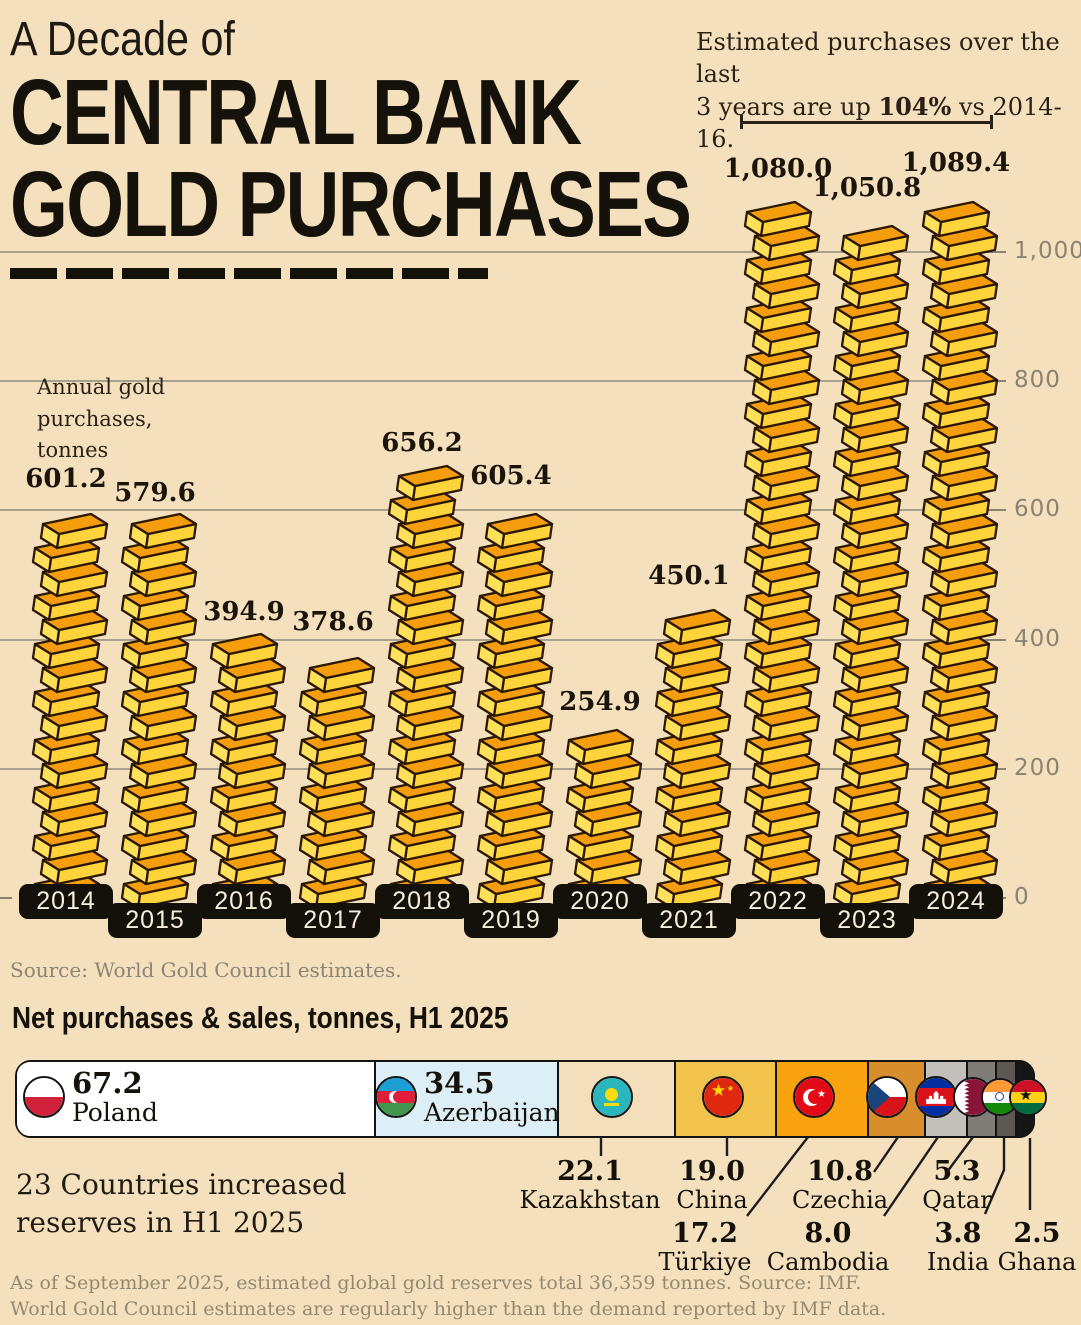  I want to click on bar-2016, so click(245, 771).